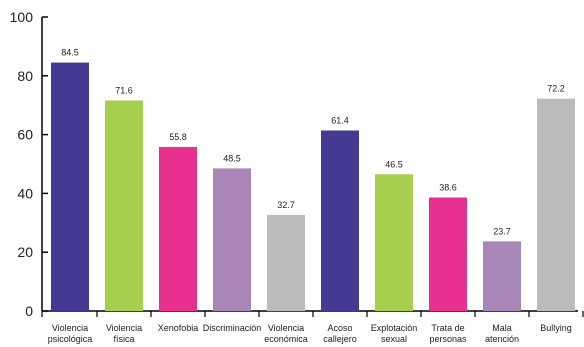 This screenshot has width=584, height=347. Describe the element at coordinates (394, 339) in the screenshot. I see `category-label: sexual` at that location.